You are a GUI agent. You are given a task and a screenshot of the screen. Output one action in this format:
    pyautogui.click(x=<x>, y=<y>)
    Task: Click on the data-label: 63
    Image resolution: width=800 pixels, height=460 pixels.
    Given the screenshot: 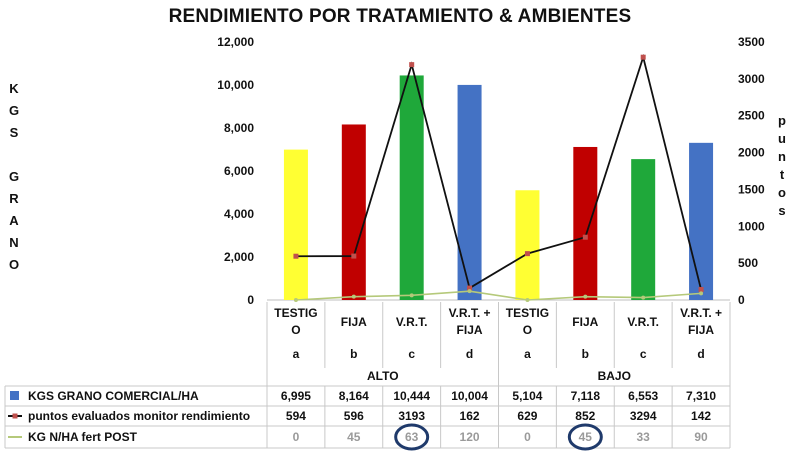 What is the action you would take?
    pyautogui.click(x=412, y=437)
    